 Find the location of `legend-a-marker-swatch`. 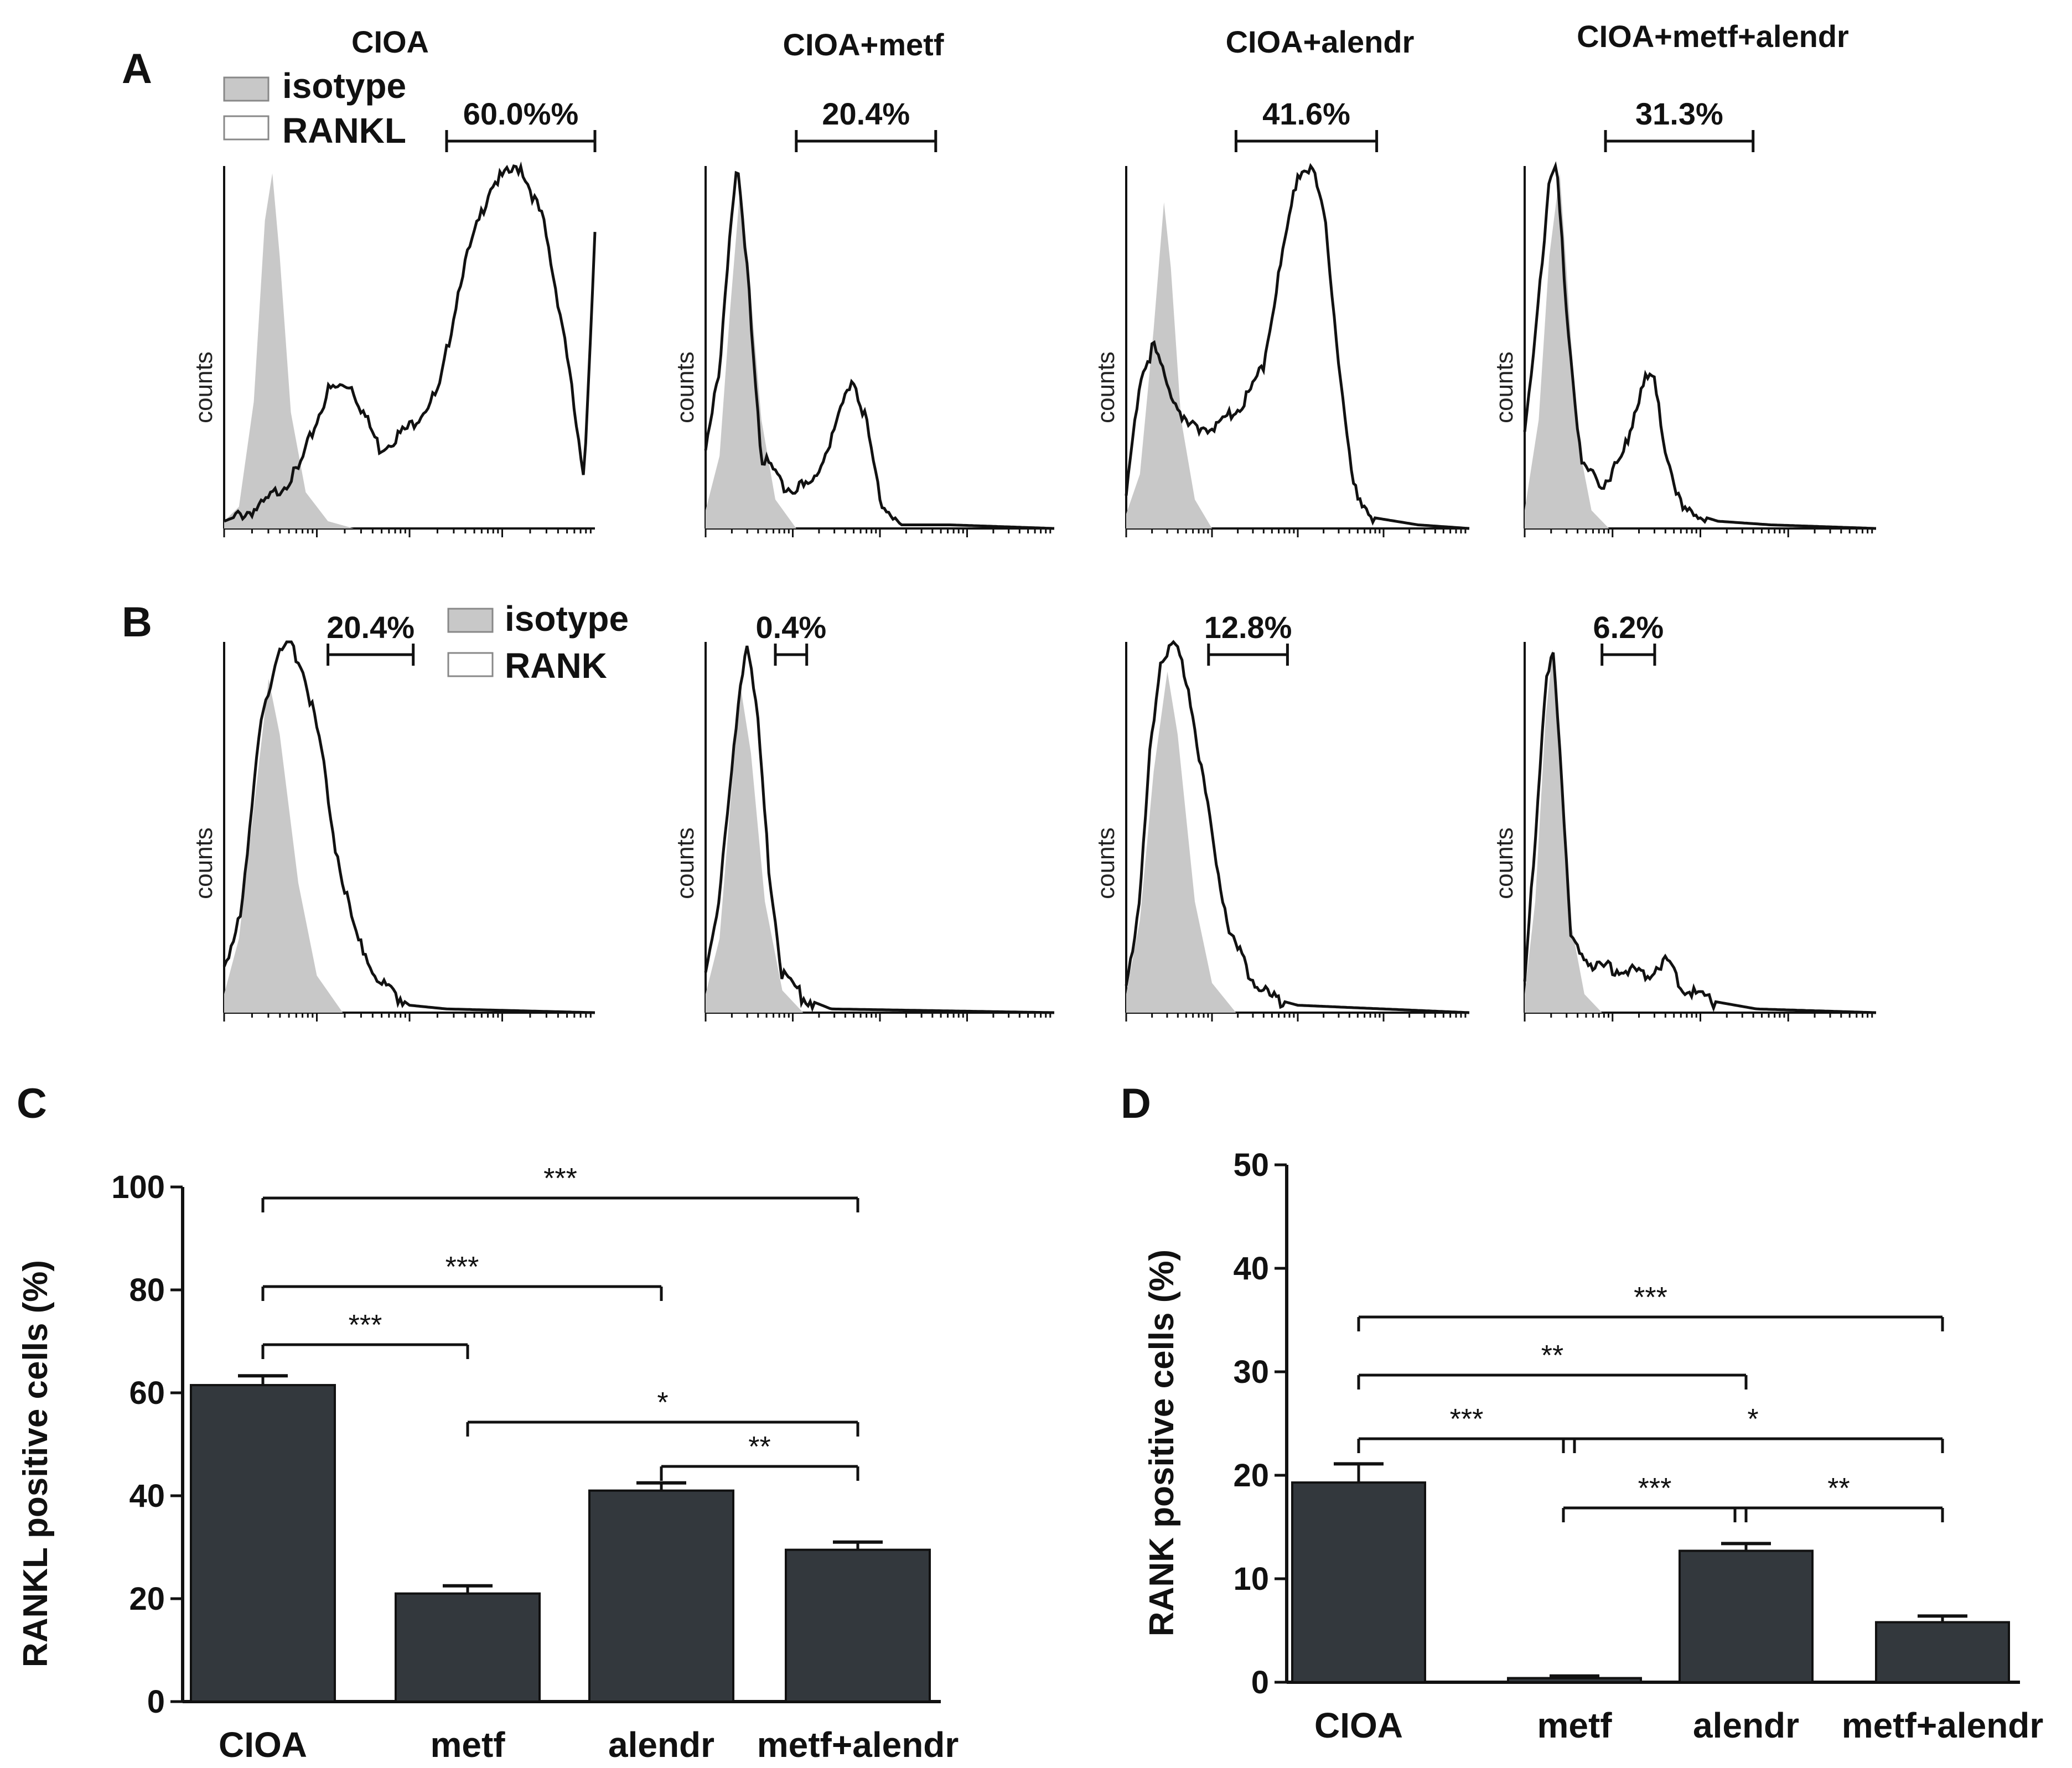

legend-a-marker-swatch is located at coordinates (247, 128).